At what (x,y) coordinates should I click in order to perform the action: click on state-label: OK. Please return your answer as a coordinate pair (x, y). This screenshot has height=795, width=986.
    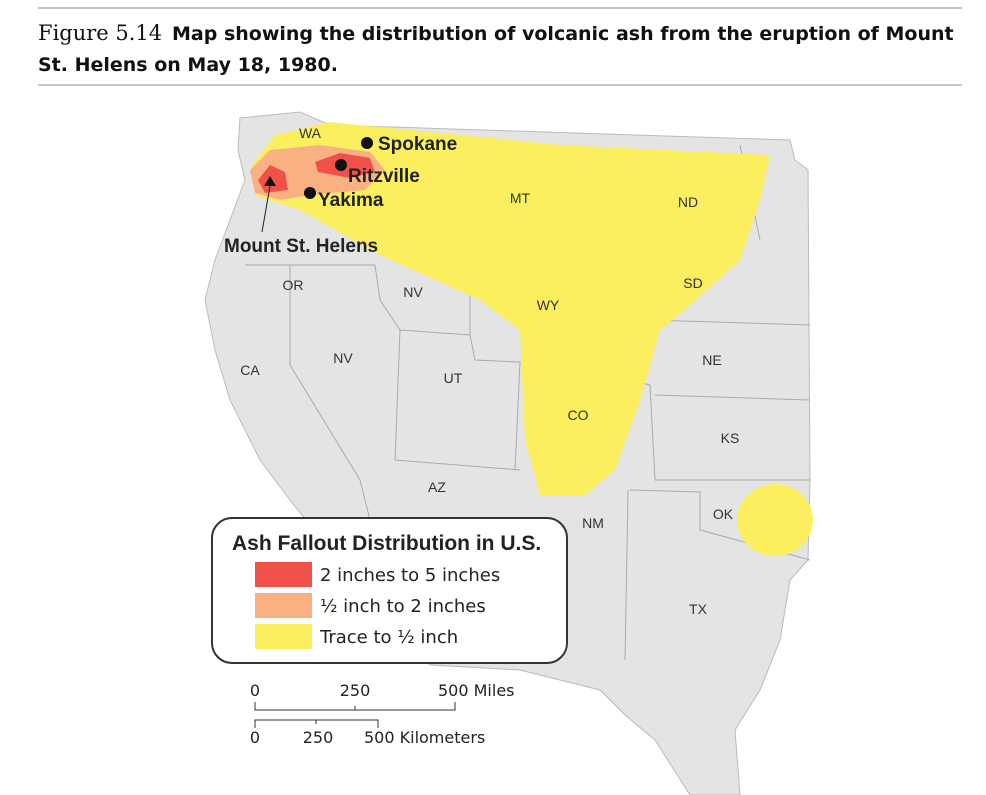
    Looking at the image, I should click on (723, 514).